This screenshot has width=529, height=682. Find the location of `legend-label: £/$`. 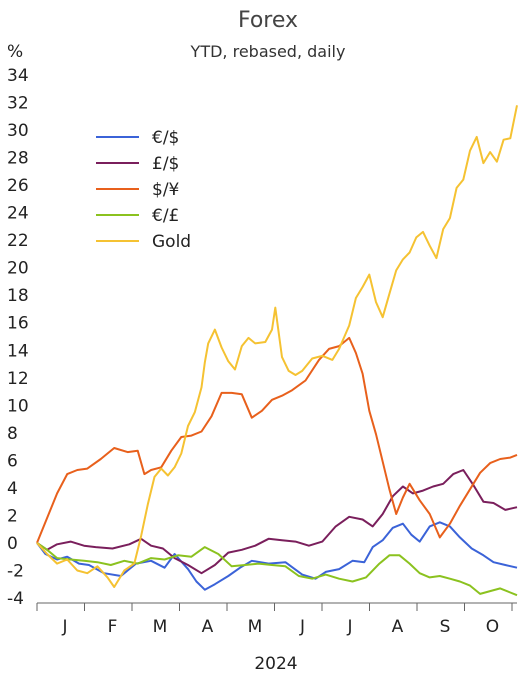

legend-label: £/$ is located at coordinates (165, 164).